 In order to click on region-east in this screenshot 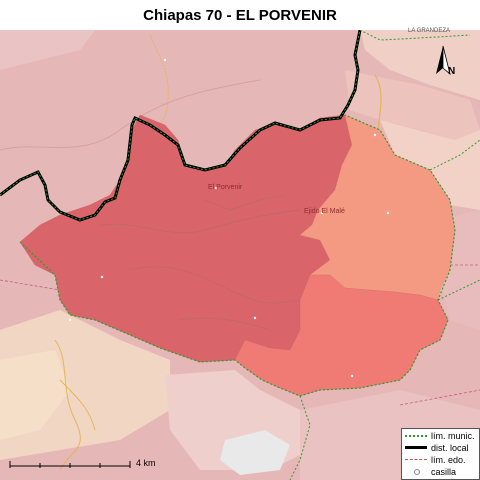, I will do `click(430, 165)`.